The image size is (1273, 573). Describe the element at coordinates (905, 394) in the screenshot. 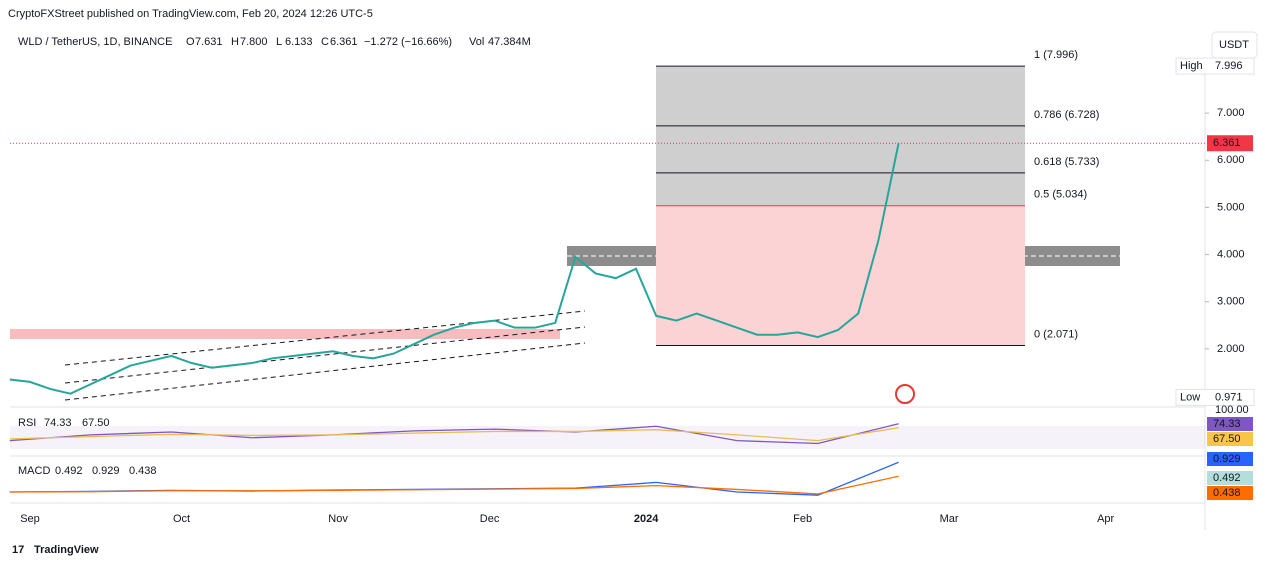

I see `event-icon` at that location.